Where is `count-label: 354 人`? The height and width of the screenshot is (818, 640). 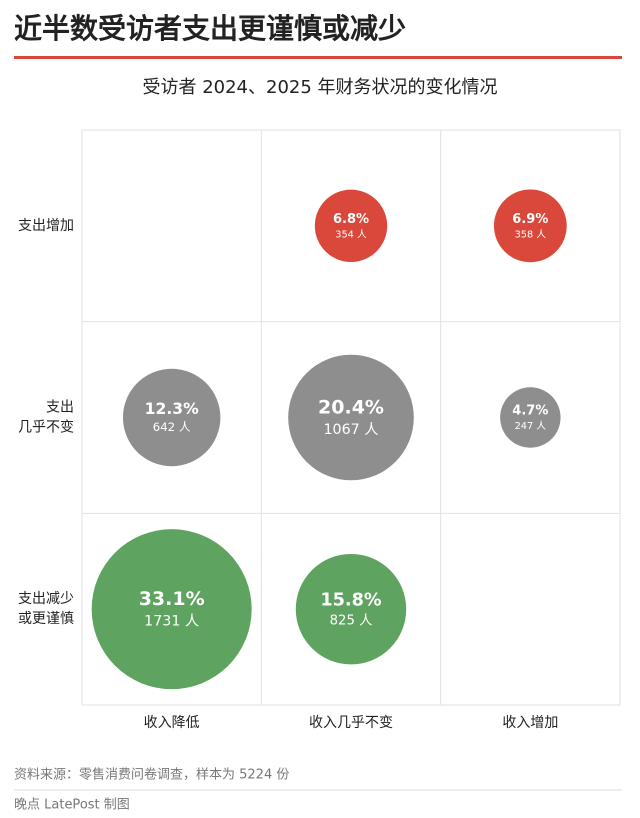 count-label: 354 人 is located at coordinates (351, 234).